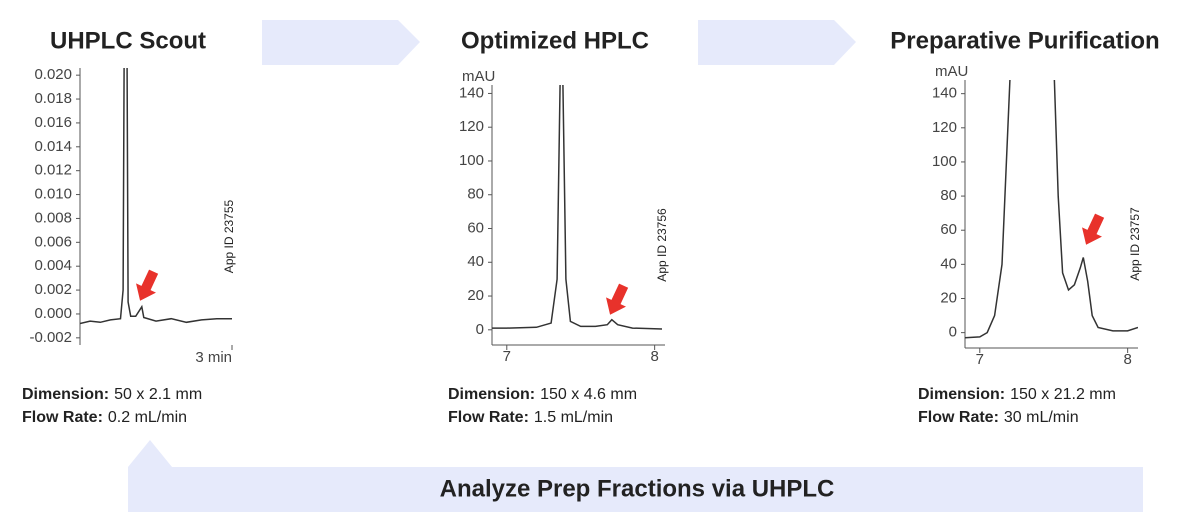 The width and height of the screenshot is (1200, 531). What do you see at coordinates (50, 337) in the screenshot?
I see `y-tick-label: -0.002` at bounding box center [50, 337].